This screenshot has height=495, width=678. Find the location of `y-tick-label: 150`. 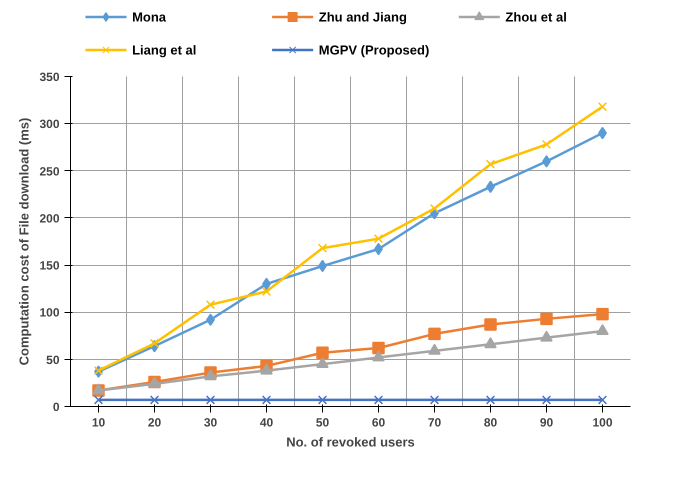

y-tick-label: 150 is located at coordinates (49, 265).